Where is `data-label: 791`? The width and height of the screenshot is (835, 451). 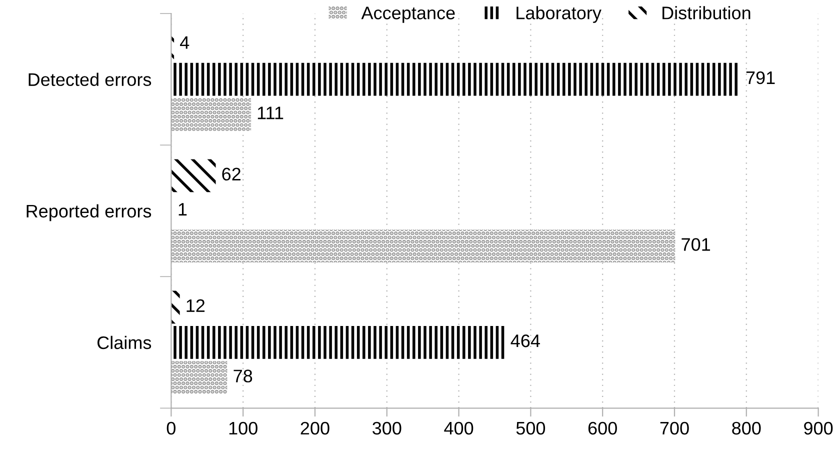 data-label: 791 is located at coordinates (760, 77).